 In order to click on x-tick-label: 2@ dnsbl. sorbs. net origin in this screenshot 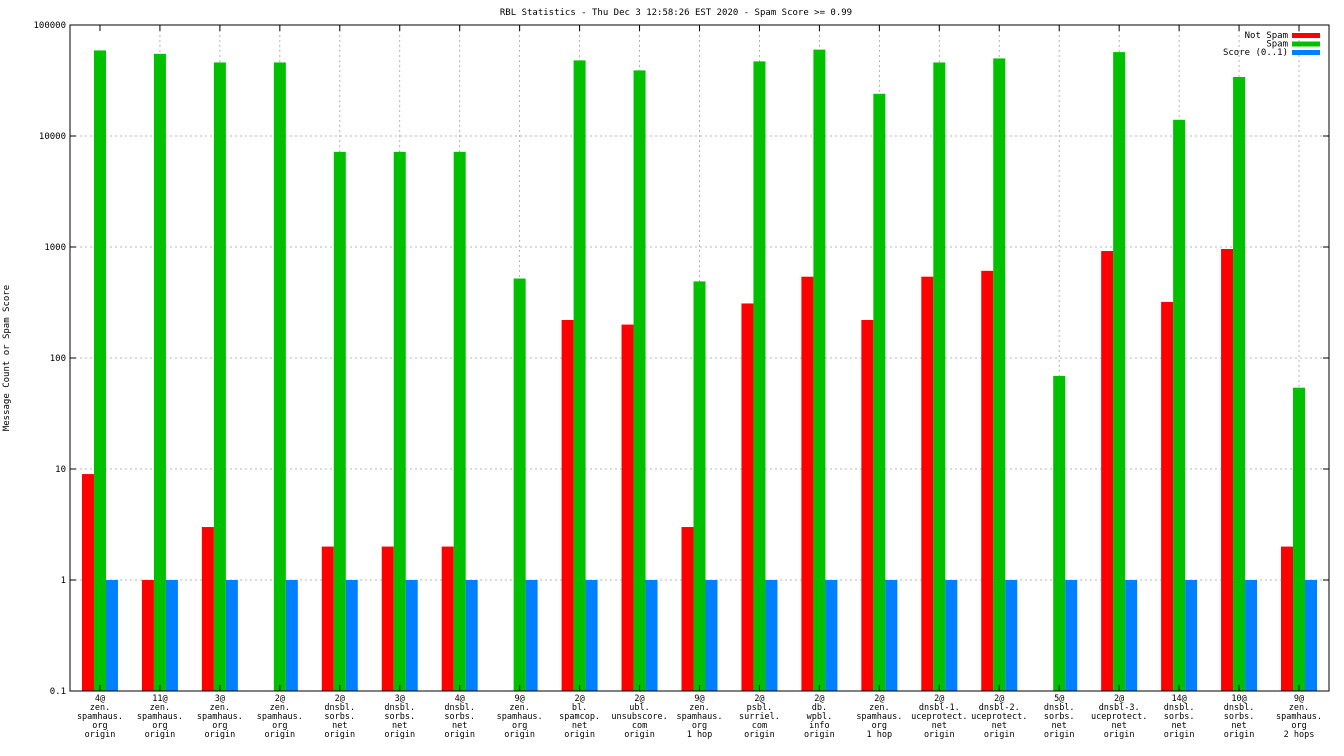, I will do `click(339, 717)`.